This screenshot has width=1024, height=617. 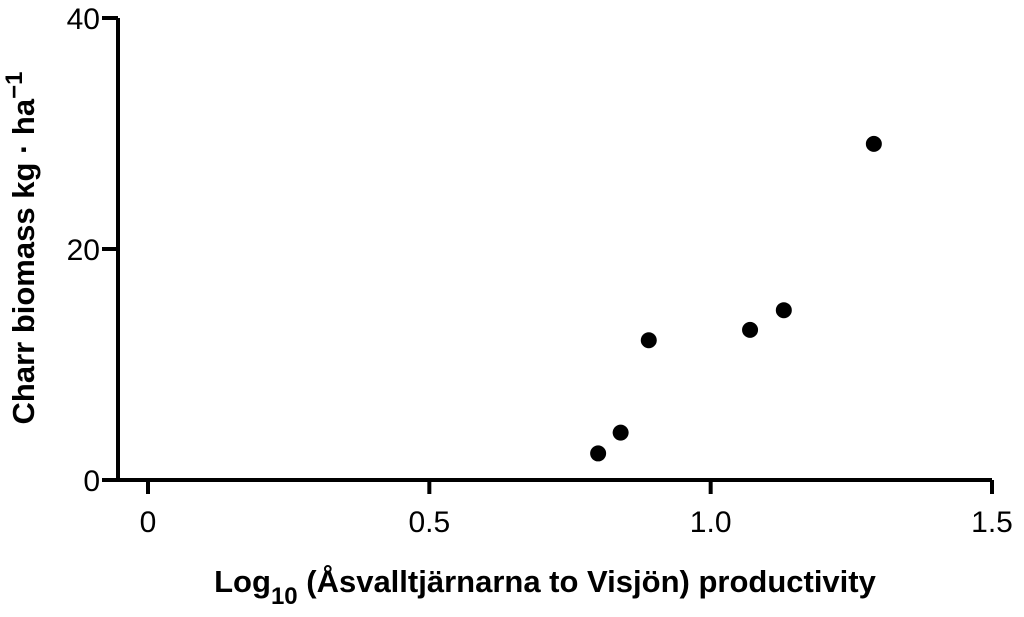 I want to click on x-tick-label: 1.0, so click(x=711, y=522).